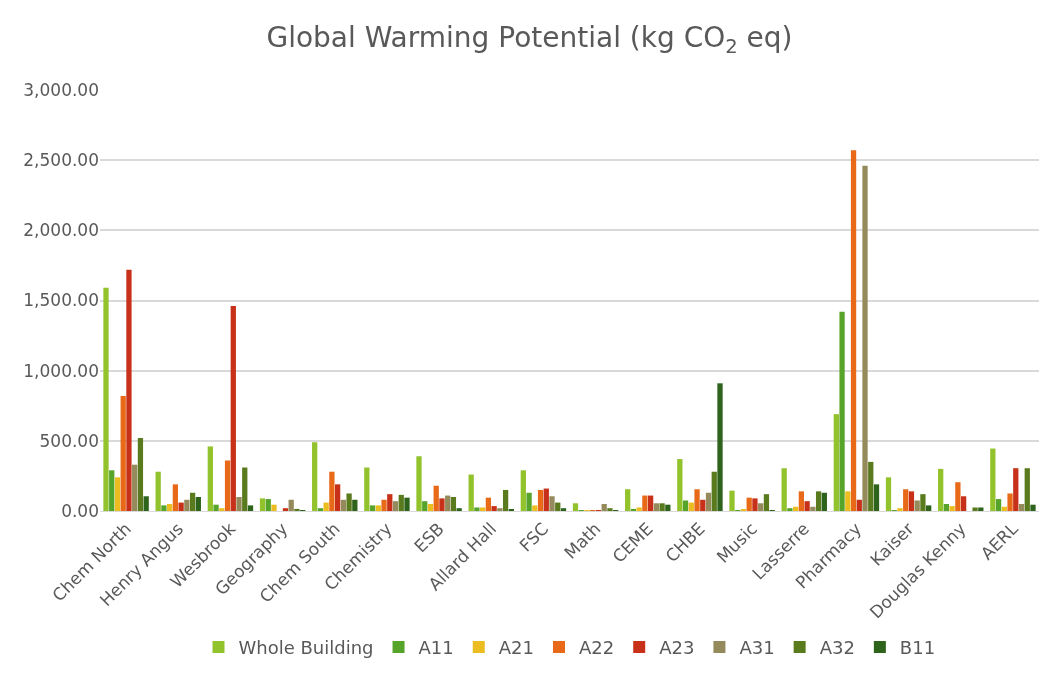  I want to click on legend-label: B11, so click(917, 648).